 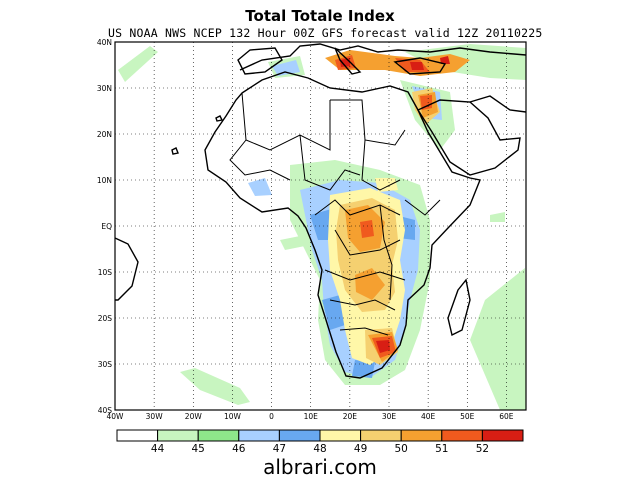 I want to click on colorbar-tick-label: 44, so click(x=158, y=449).